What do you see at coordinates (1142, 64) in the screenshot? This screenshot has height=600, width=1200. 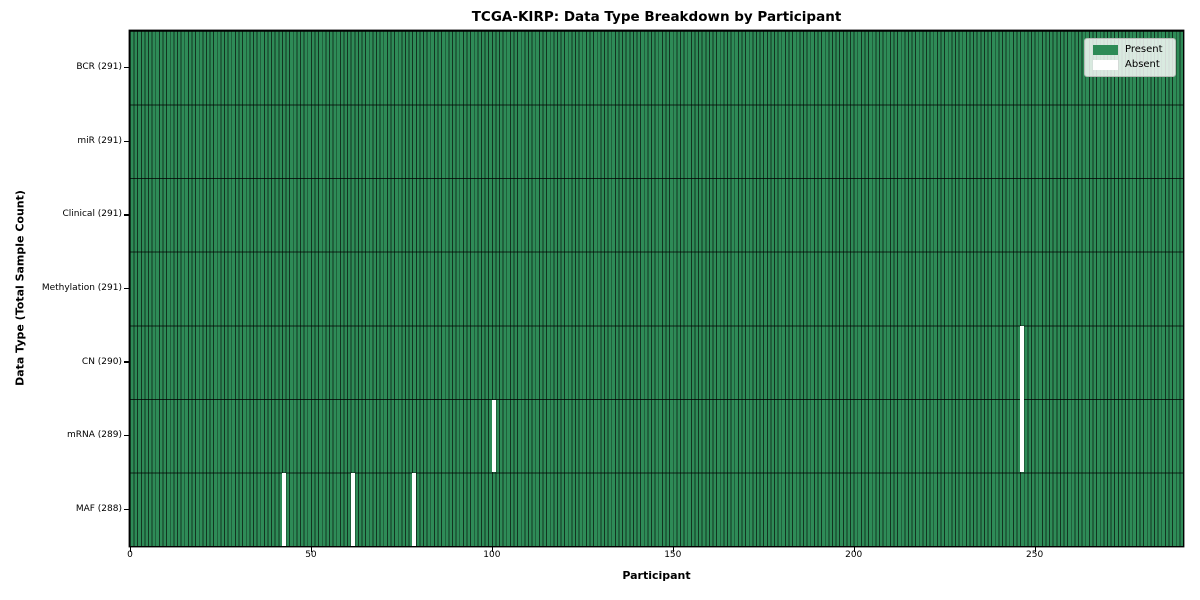 I see `legend-absent-label: Absent` at bounding box center [1142, 64].